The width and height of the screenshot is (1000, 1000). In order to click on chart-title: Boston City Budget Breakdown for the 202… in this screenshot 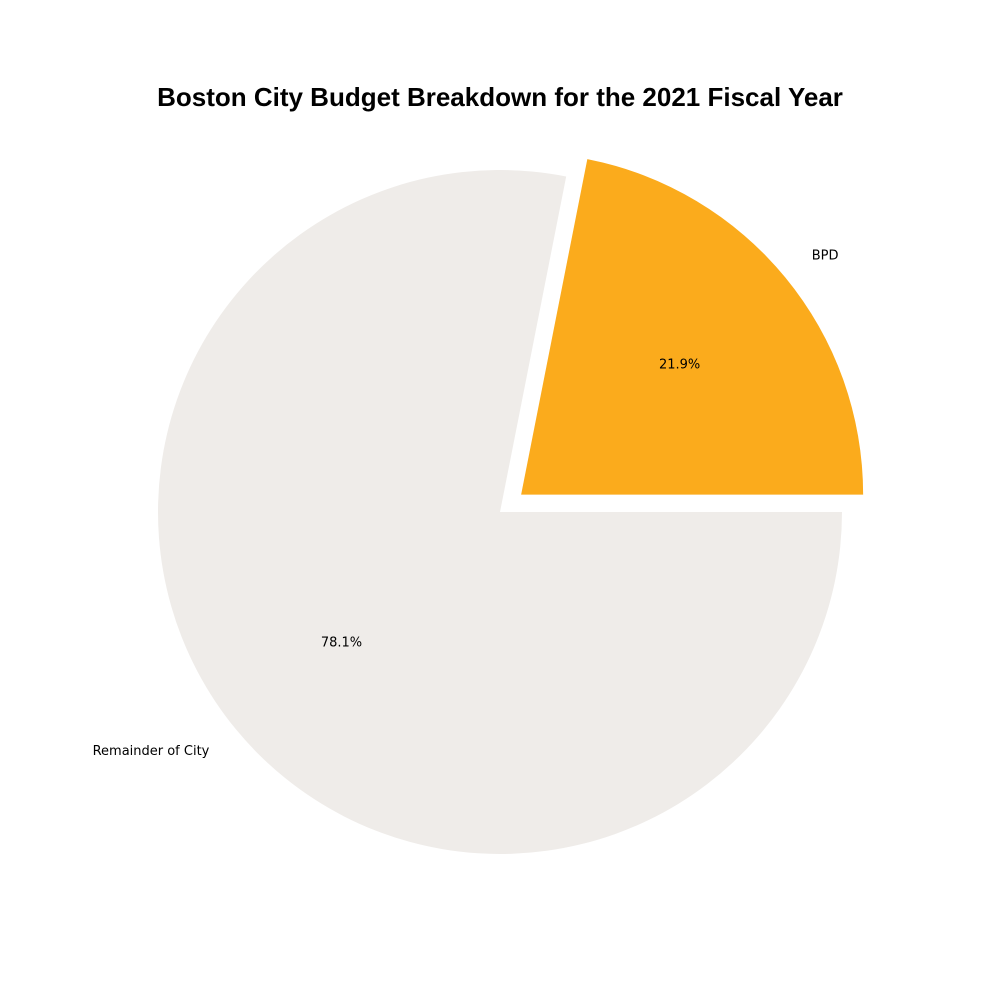, I will do `click(500, 97)`.